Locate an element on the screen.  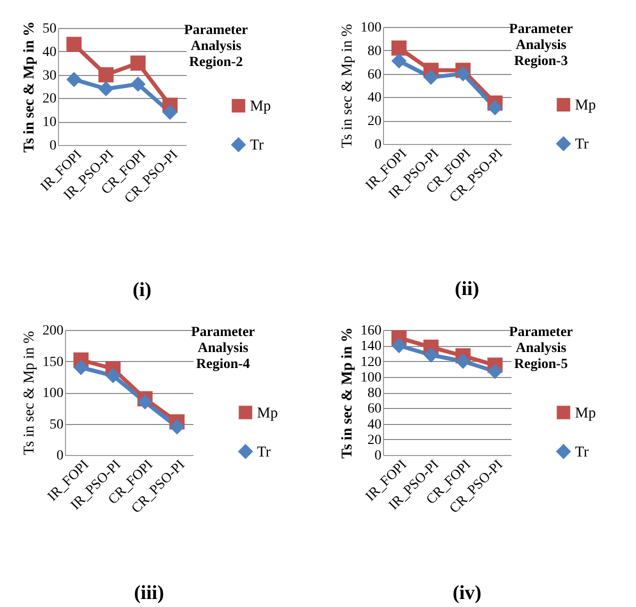
text: (ii) is located at coordinates (467, 289).